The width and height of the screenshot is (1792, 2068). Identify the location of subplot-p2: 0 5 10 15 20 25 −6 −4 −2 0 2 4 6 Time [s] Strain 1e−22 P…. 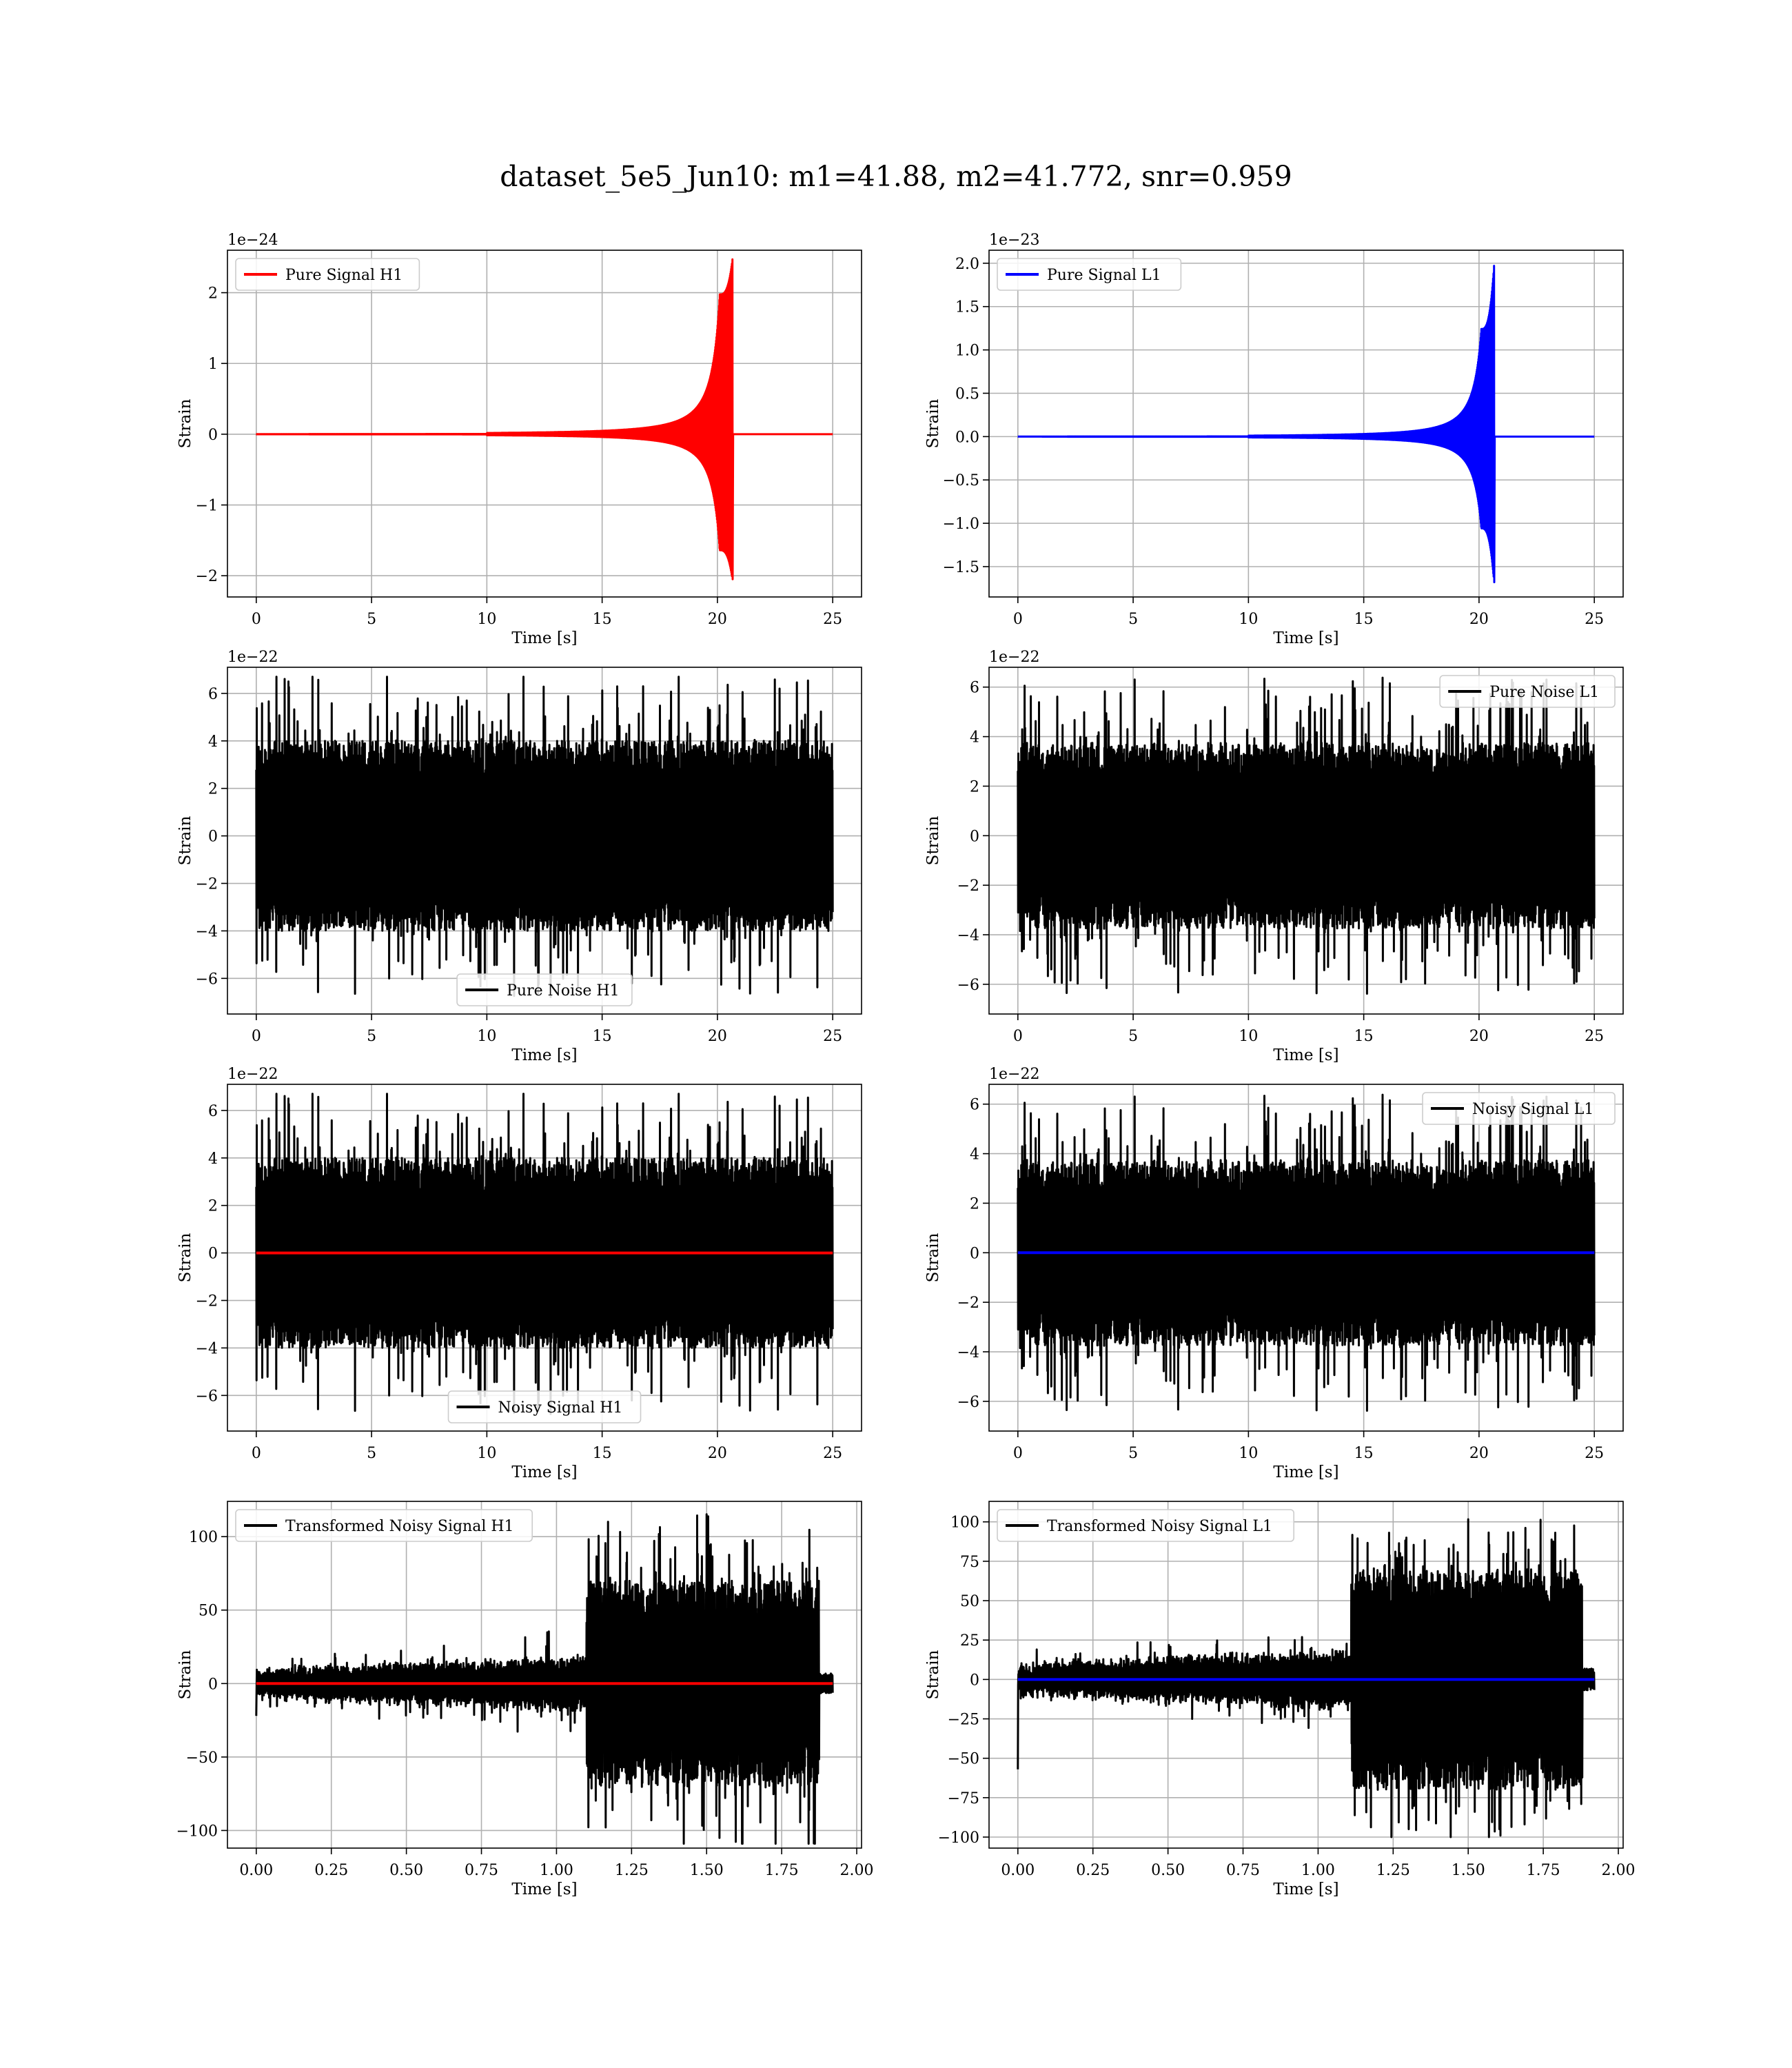
(519, 856).